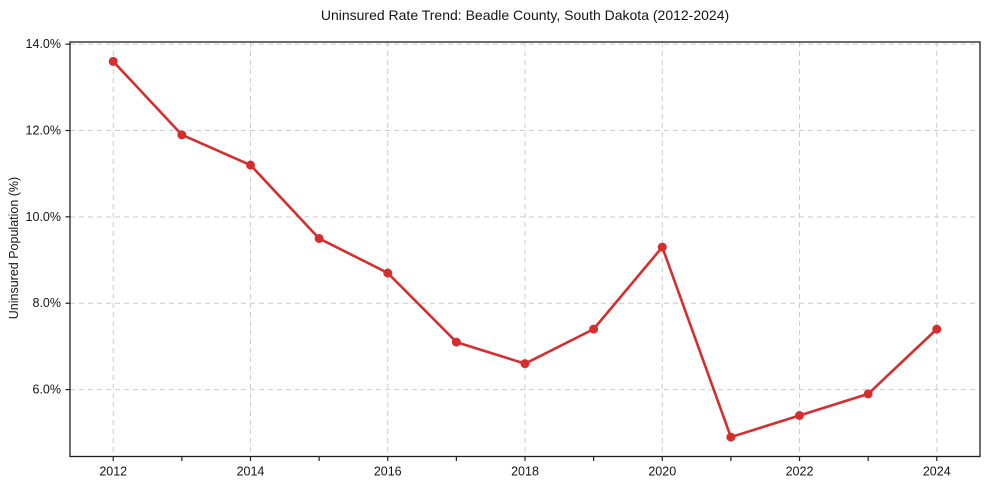 Image resolution: width=989 pixels, height=490 pixels. I want to click on data-point-2017, so click(456, 342).